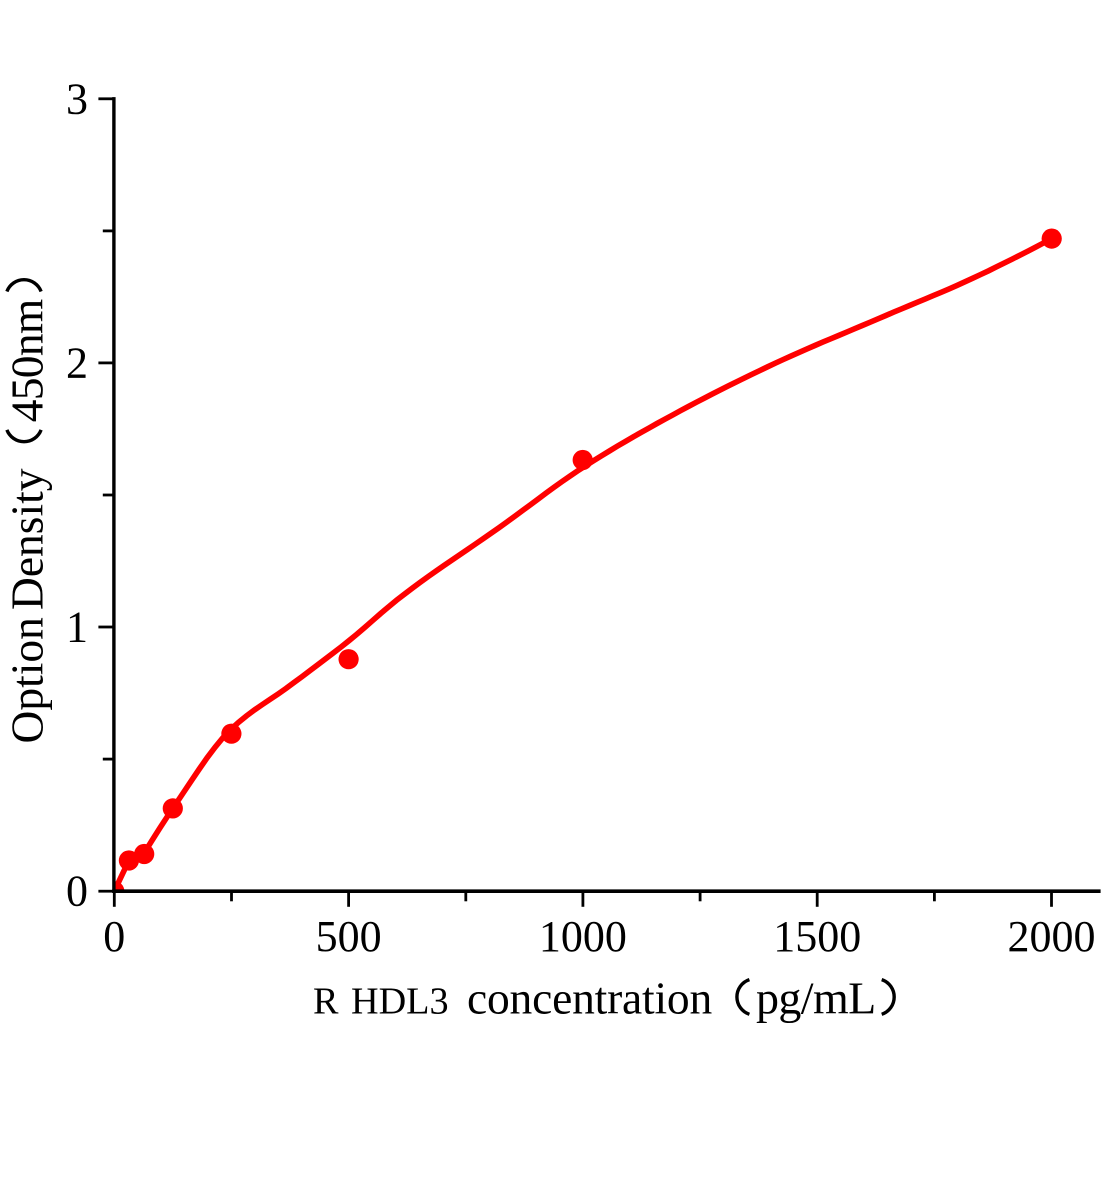 The image size is (1104, 1200). Describe the element at coordinates (589, 998) in the screenshot. I see `svg-text: concentration` at that location.